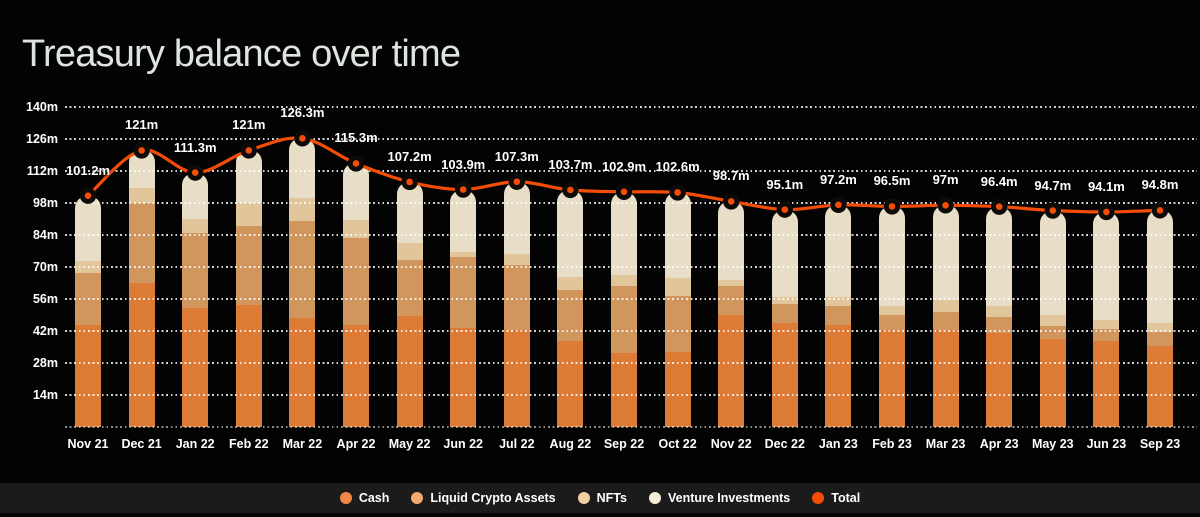  What do you see at coordinates (731, 444) in the screenshot?
I see `x-tick-label: Nov 22` at bounding box center [731, 444].